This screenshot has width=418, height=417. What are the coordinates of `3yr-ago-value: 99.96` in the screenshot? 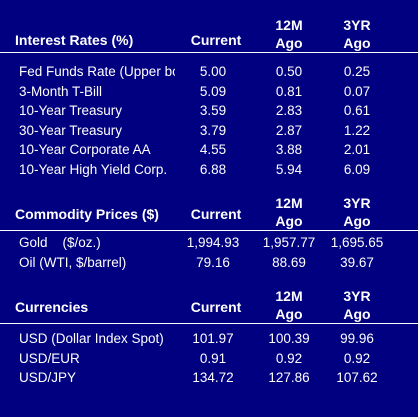 It's located at (357, 338).